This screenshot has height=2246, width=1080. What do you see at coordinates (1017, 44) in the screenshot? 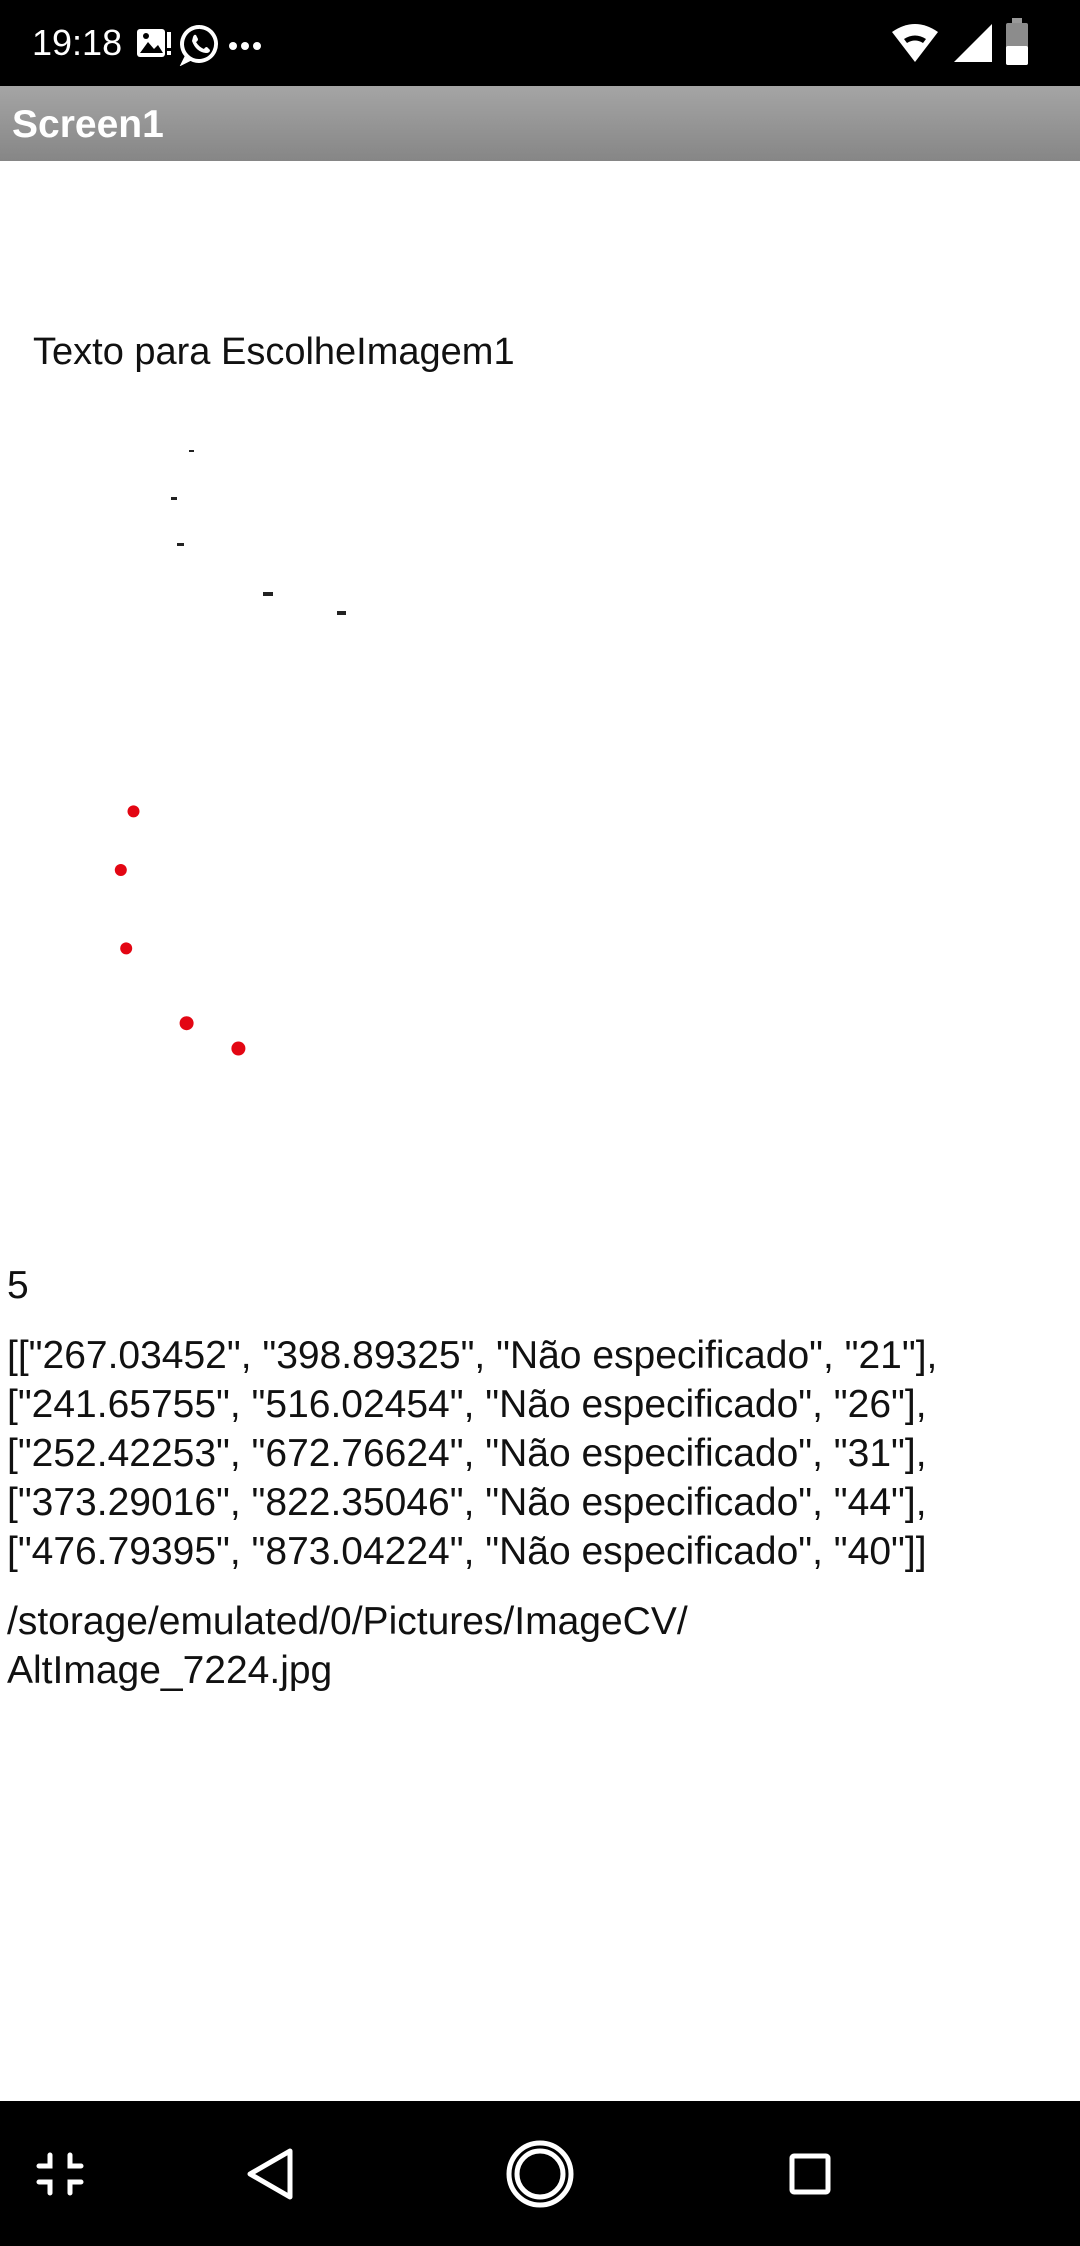
I see `battery-icon` at bounding box center [1017, 44].